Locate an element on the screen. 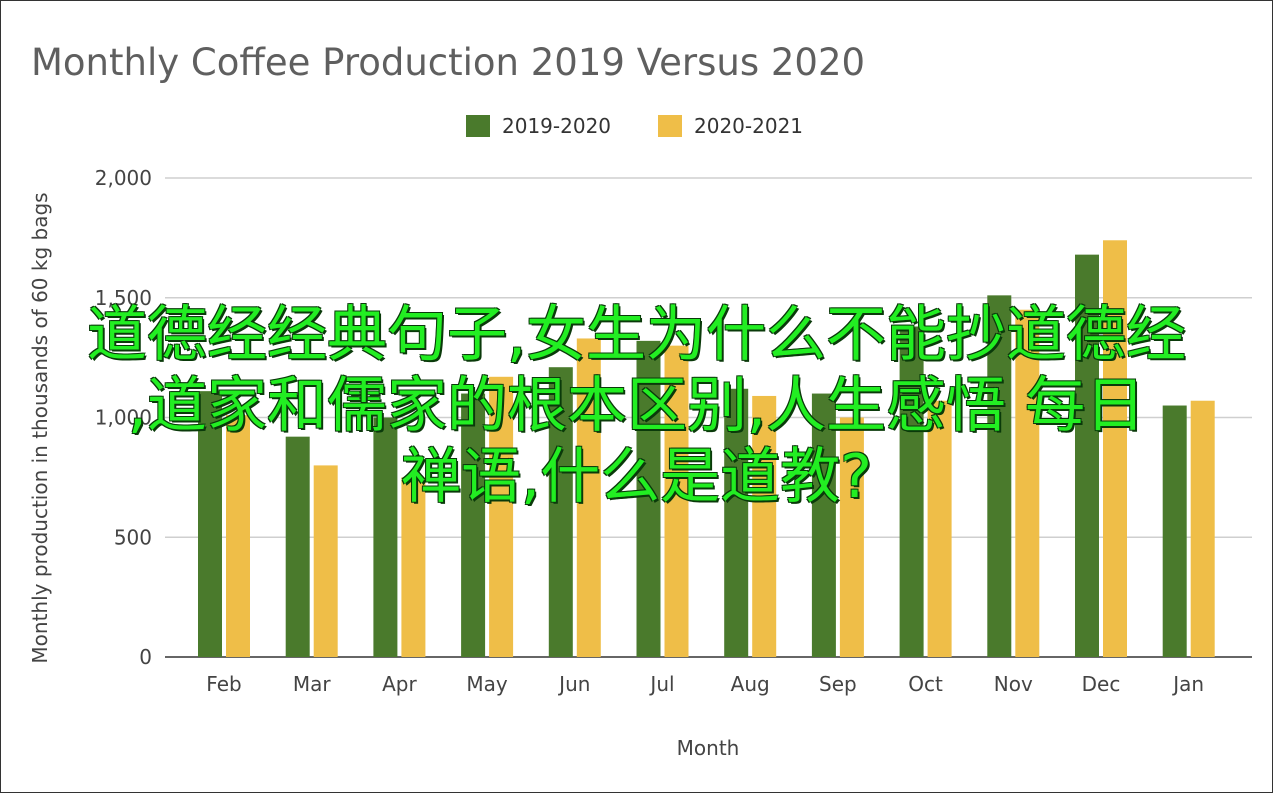 This screenshot has height=793, width=1273. legend-label: 2019-2020 is located at coordinates (556, 126).